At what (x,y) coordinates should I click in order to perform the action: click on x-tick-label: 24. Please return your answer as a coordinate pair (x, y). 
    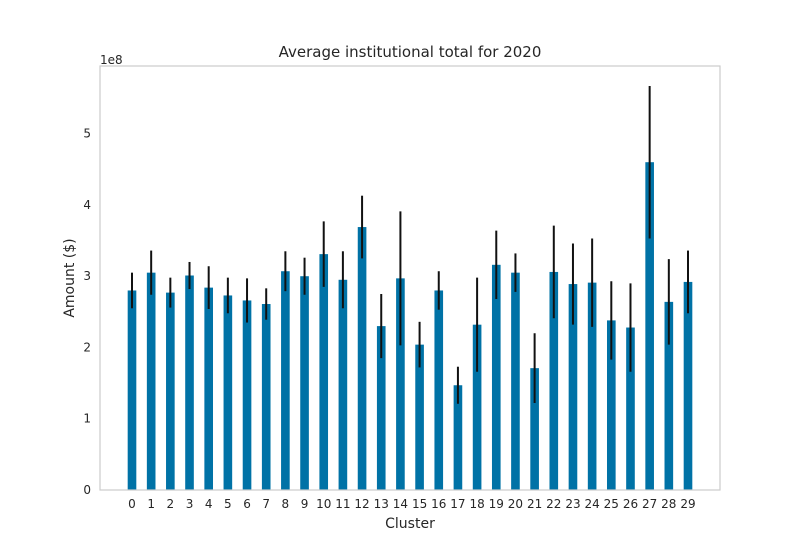
    Looking at the image, I should click on (591, 504).